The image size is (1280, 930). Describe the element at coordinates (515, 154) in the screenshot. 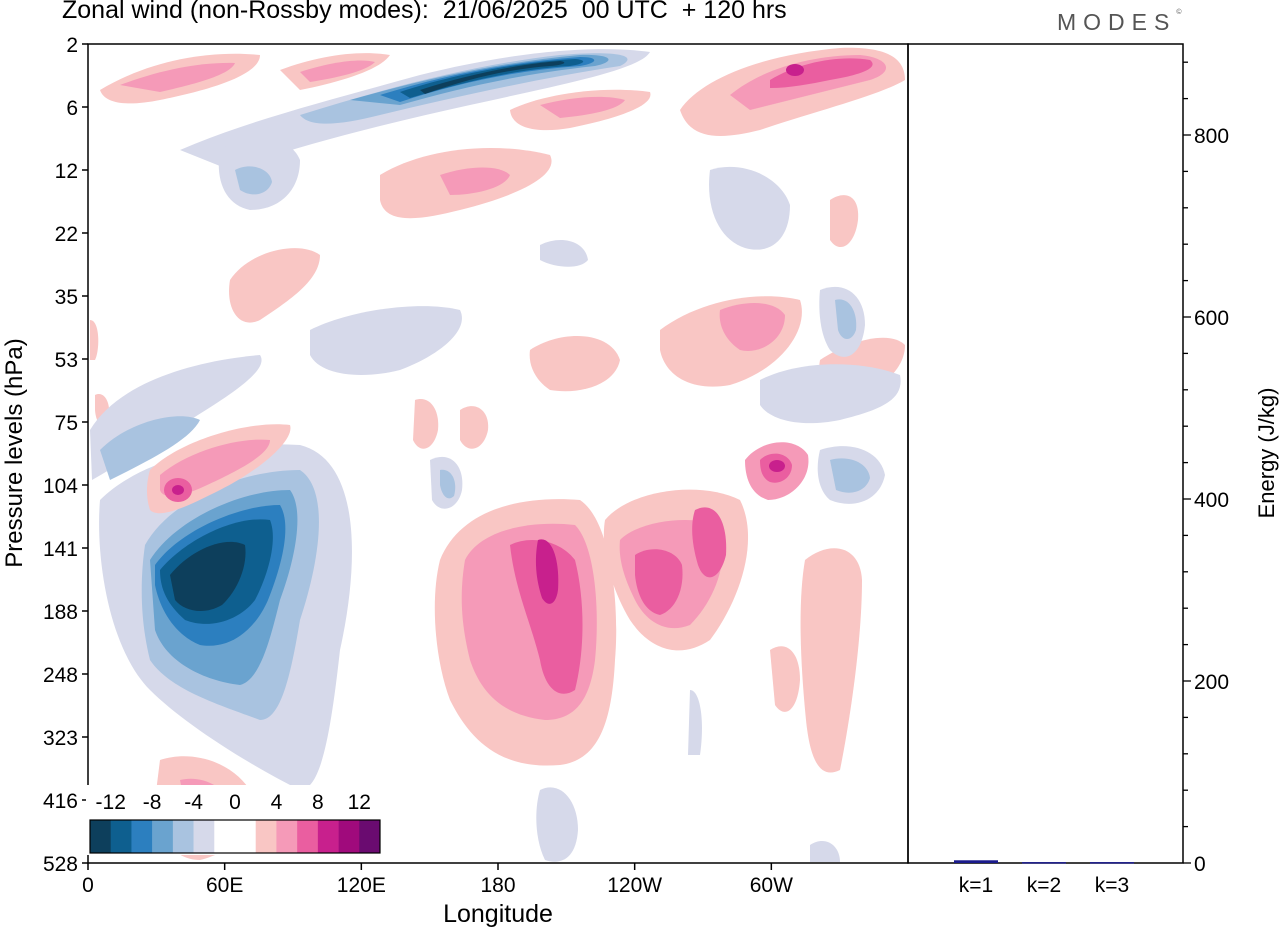

I see `mid-westerly-patch` at that location.